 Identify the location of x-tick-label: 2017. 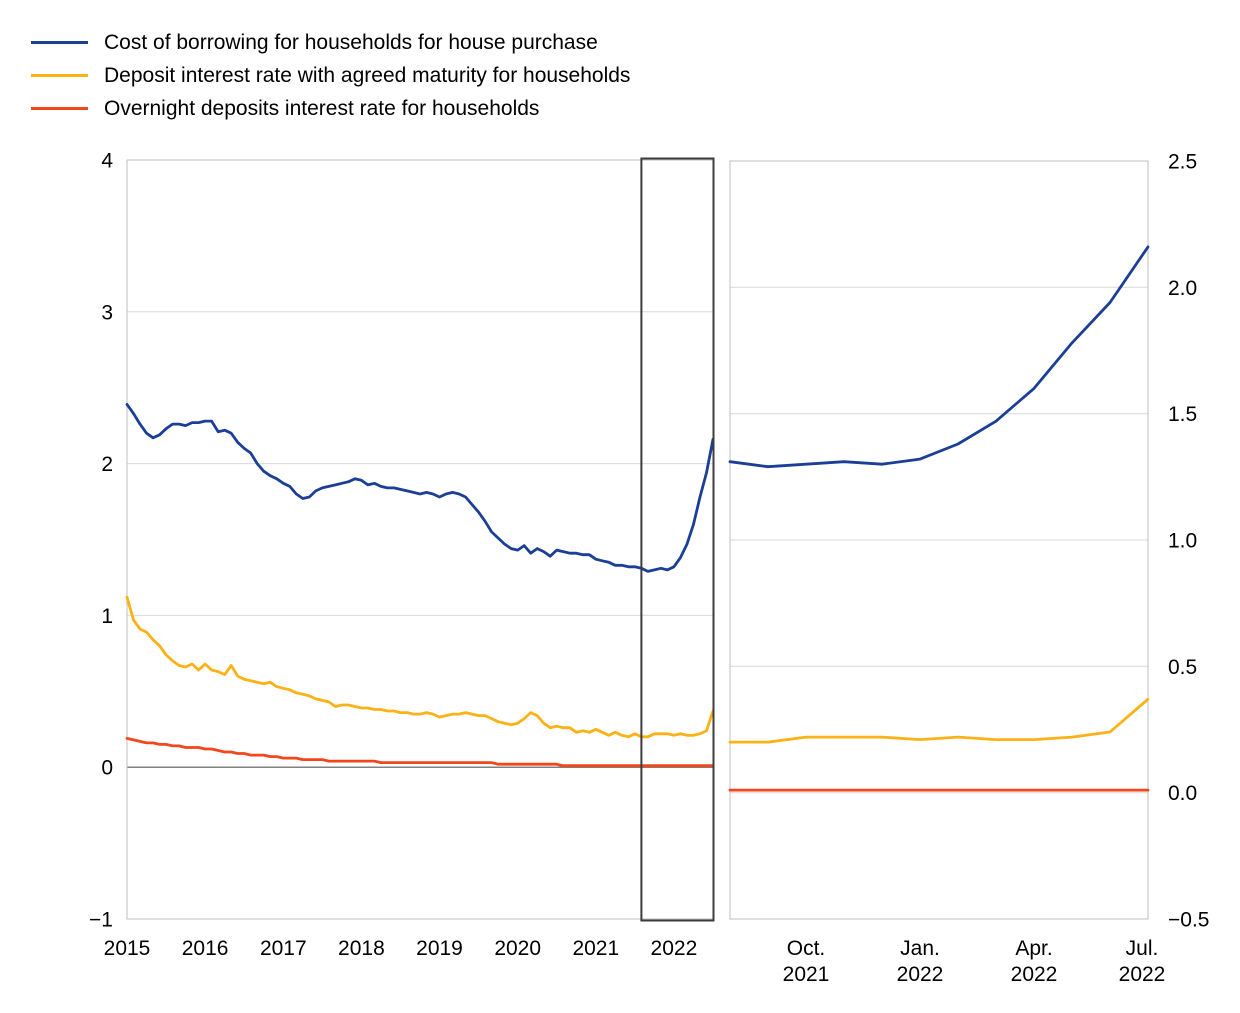
(283, 948).